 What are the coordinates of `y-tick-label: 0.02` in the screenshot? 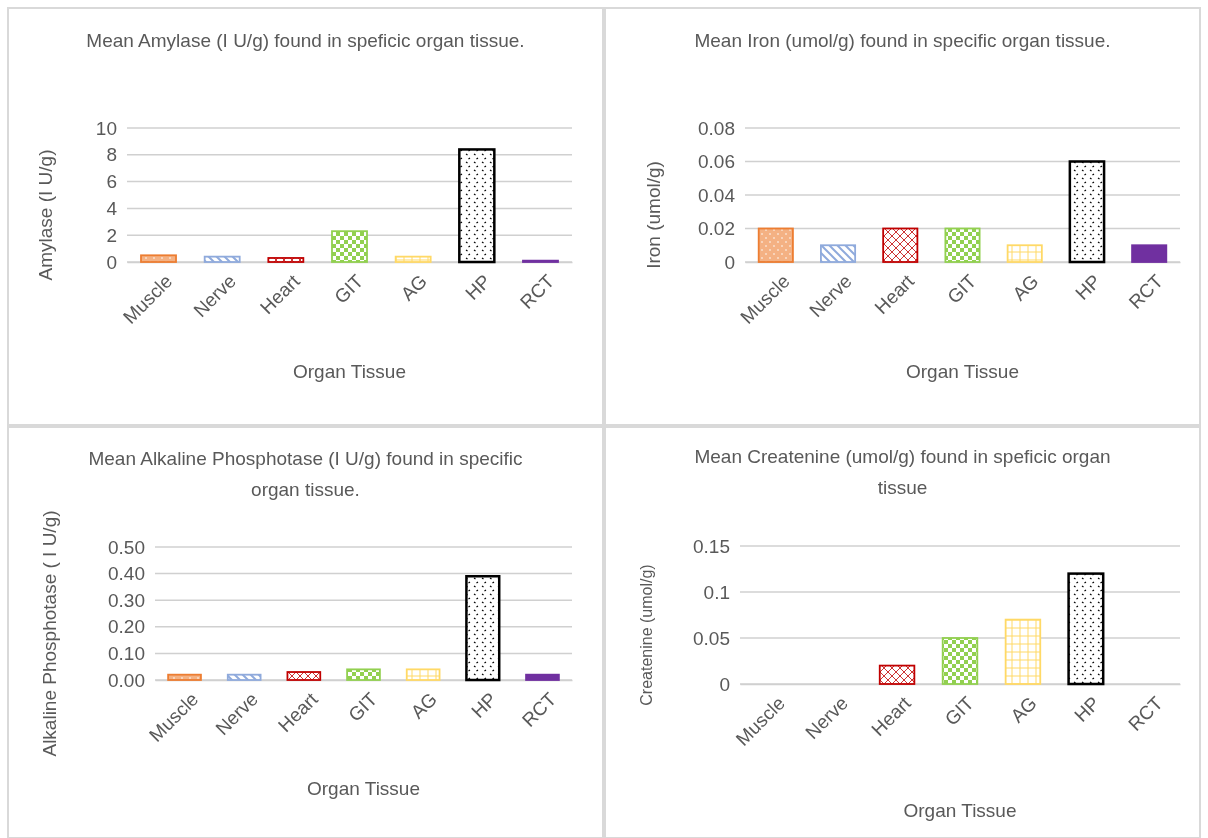 It's located at (716, 229).